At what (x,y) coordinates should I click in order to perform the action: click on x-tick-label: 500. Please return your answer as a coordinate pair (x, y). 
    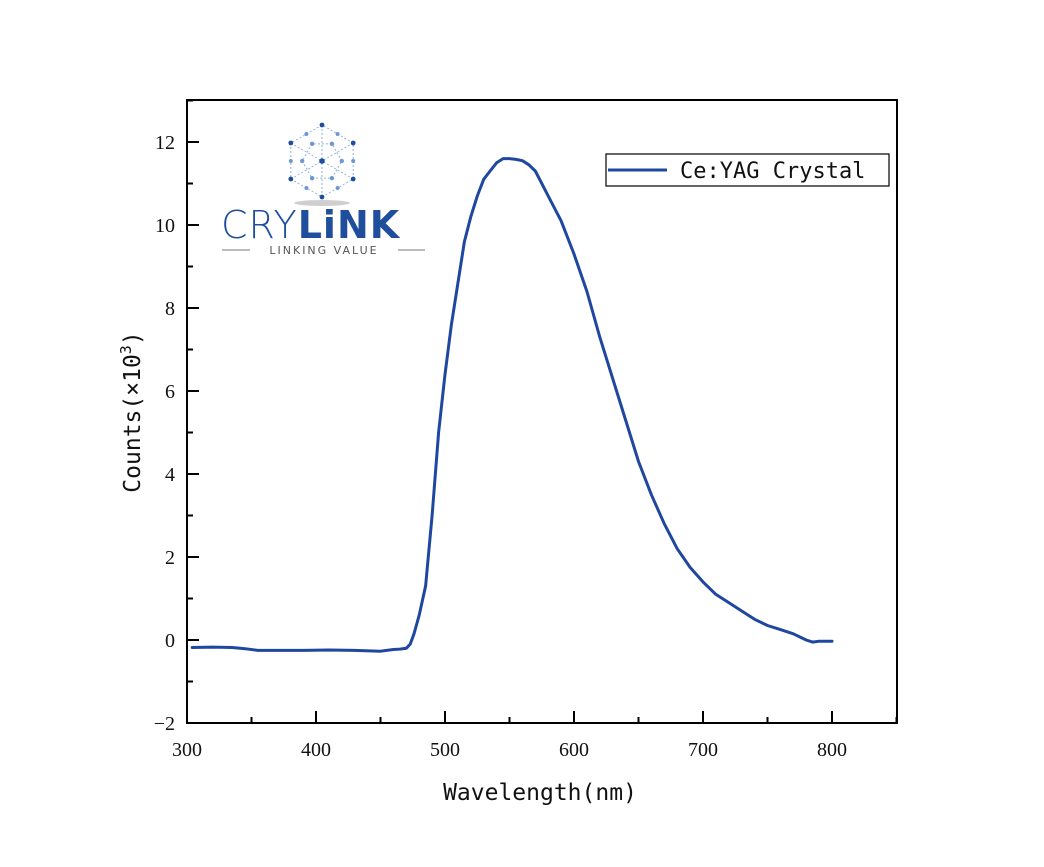
    Looking at the image, I should click on (445, 750).